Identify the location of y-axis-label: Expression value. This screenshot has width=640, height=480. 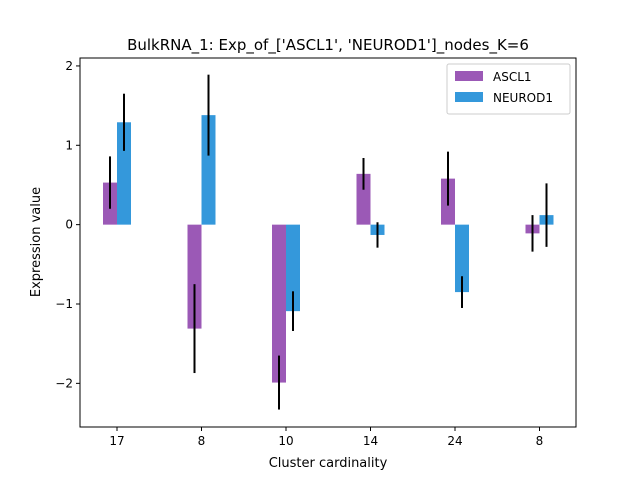
(36, 242).